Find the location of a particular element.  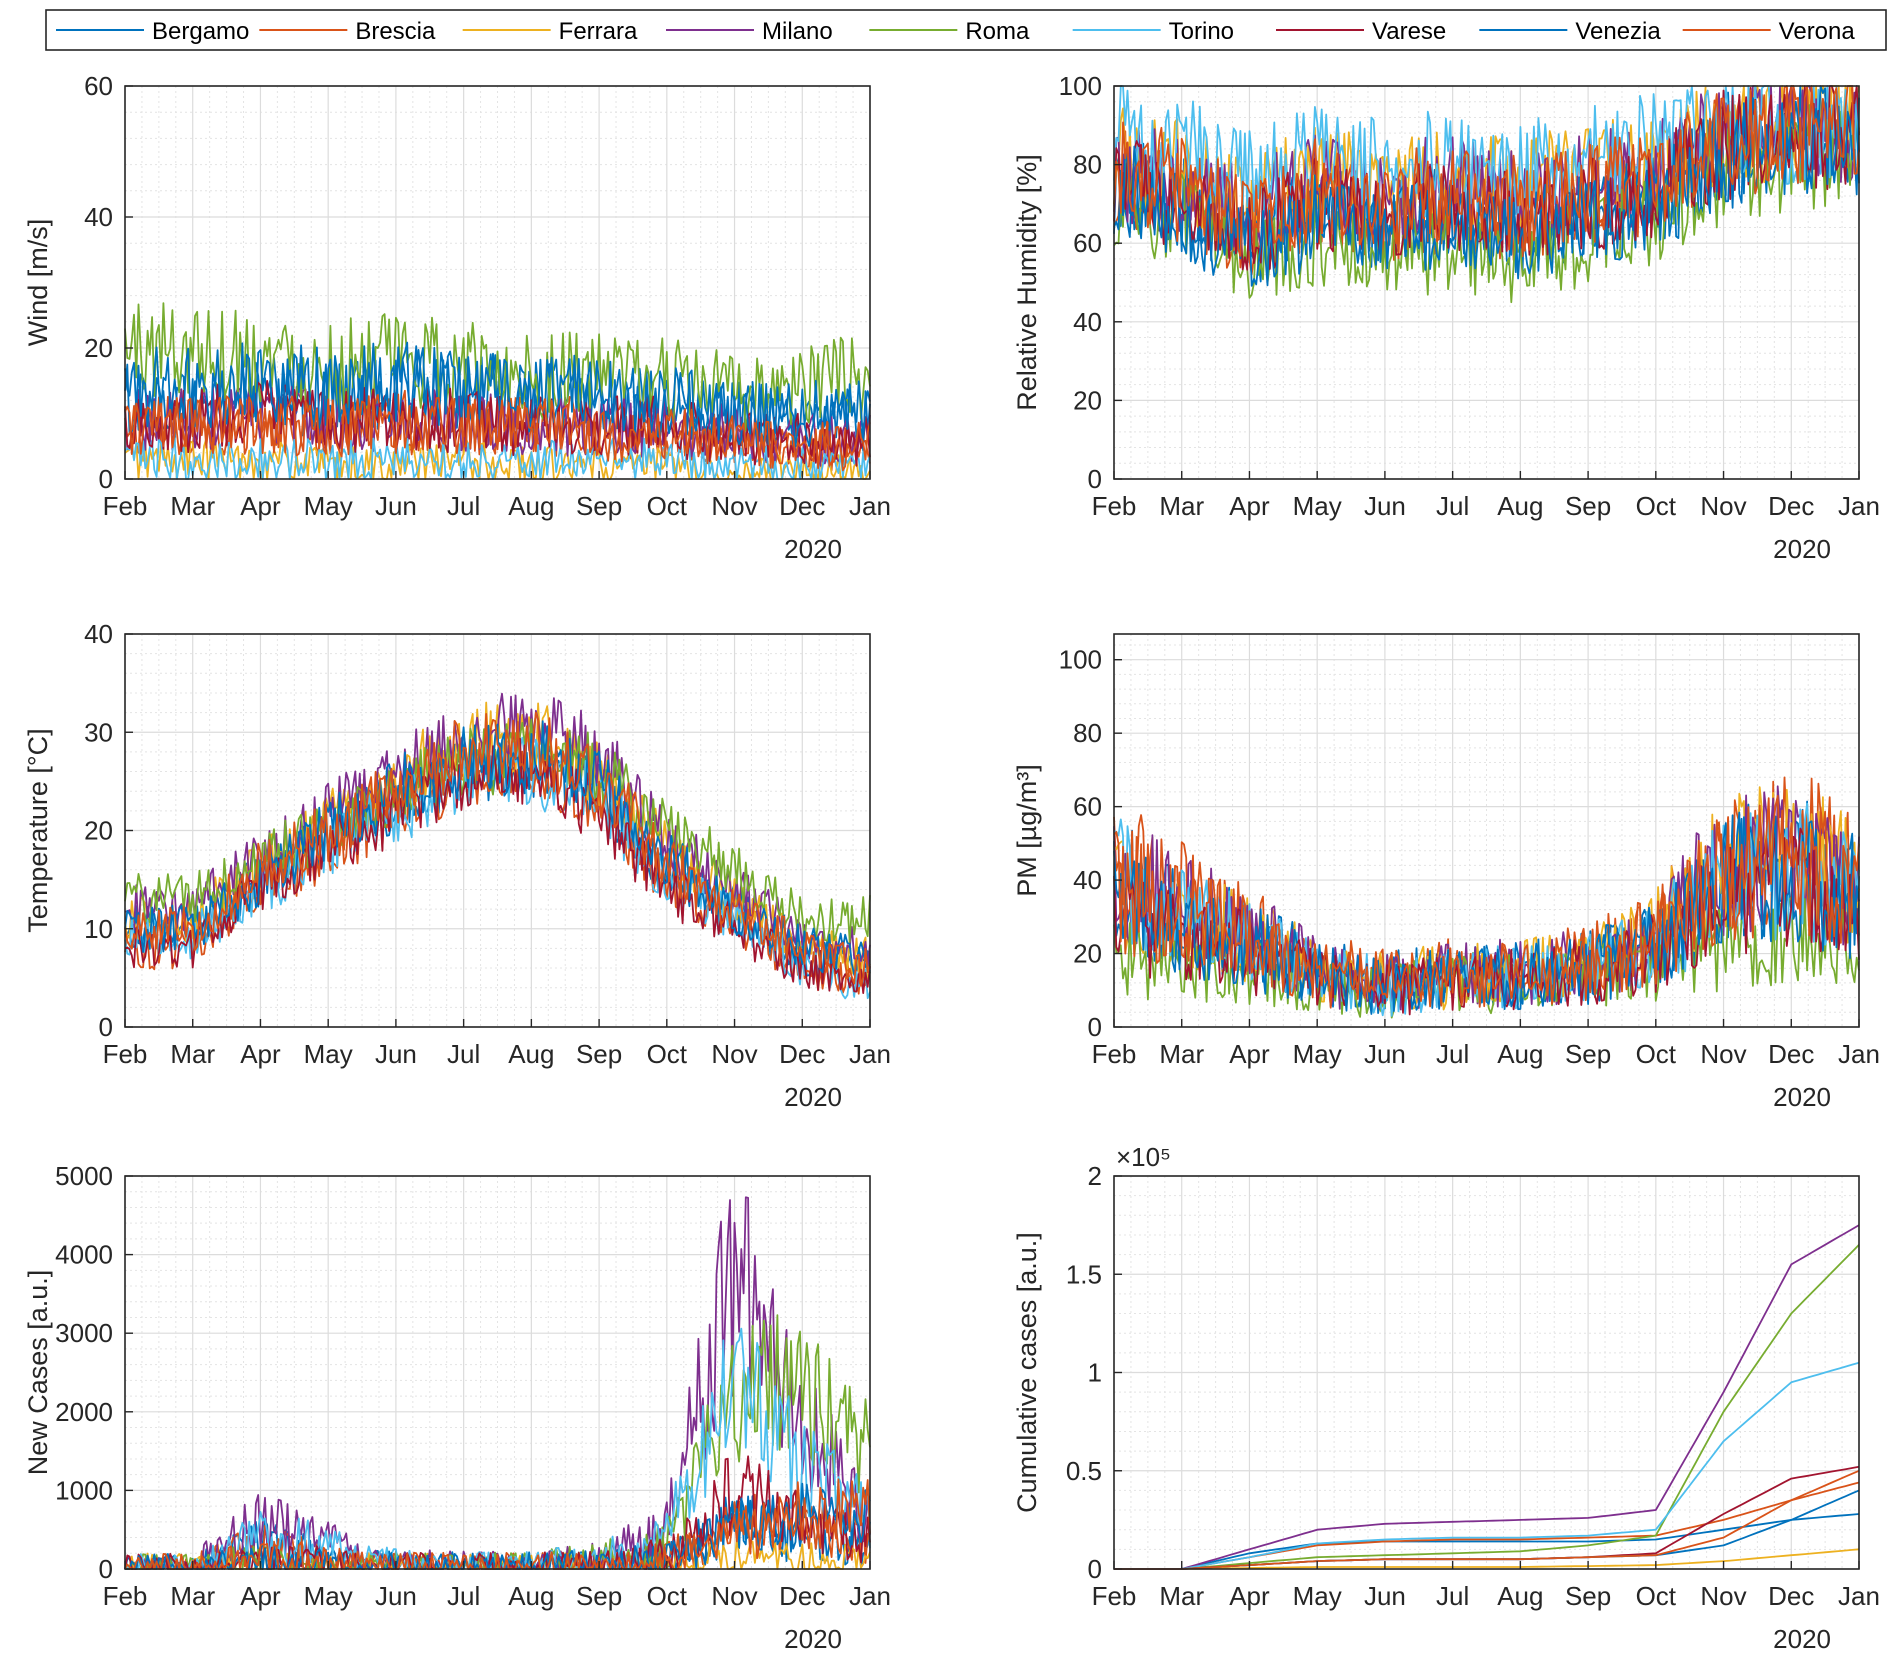

yaxis-label-new_cases: New Cases [a.u.] is located at coordinates (38, 1373).